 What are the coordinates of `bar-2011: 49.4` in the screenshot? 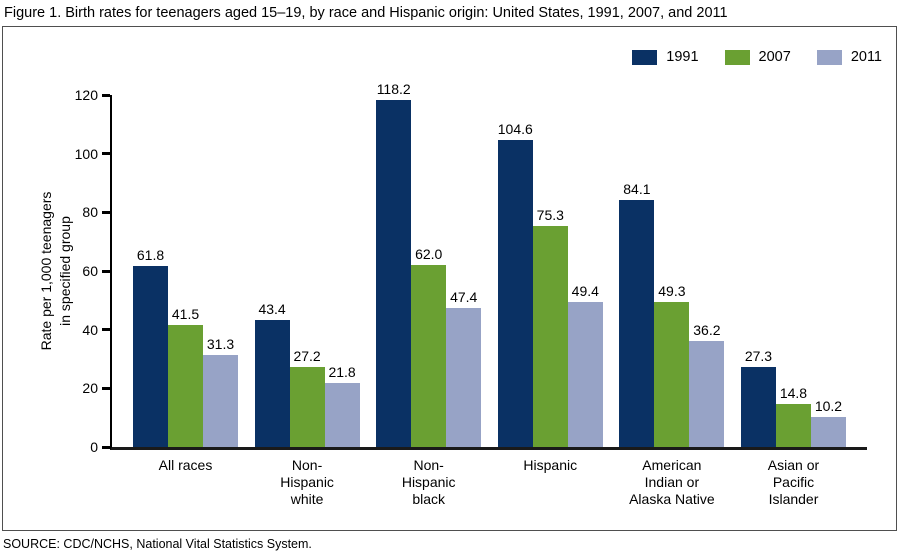 It's located at (585, 365).